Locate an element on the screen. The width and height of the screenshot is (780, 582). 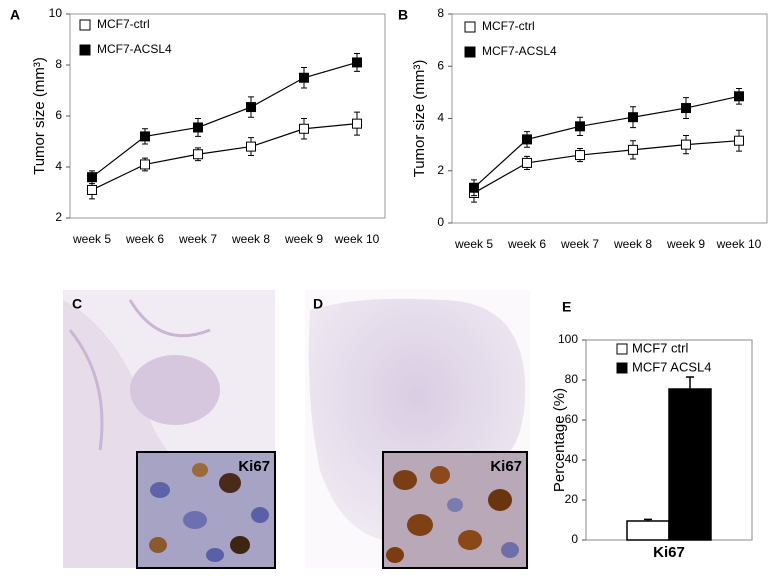
legend-label: MCF7 ctrl is located at coordinates (660, 347).